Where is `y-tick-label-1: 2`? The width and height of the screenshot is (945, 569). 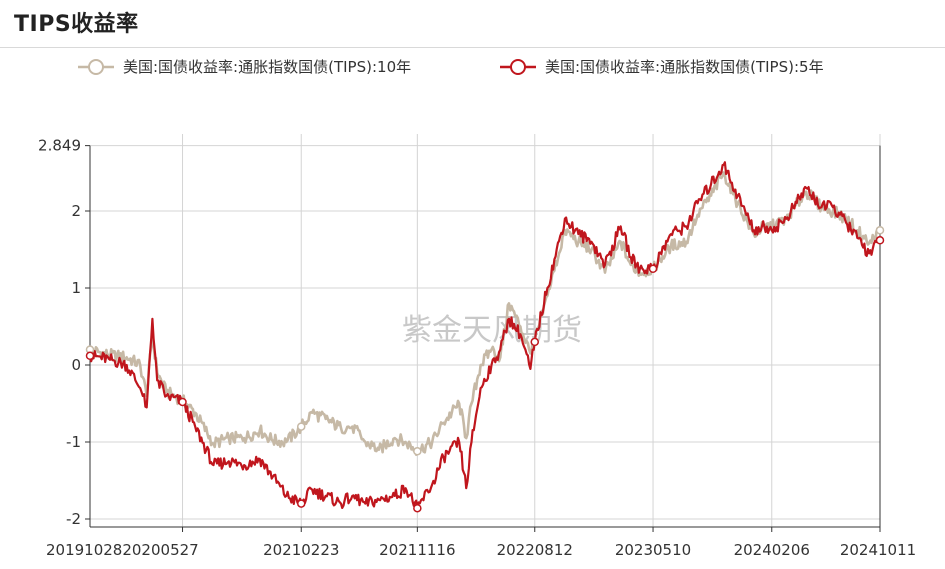
y-tick-label-1: 2 is located at coordinates (76, 211).